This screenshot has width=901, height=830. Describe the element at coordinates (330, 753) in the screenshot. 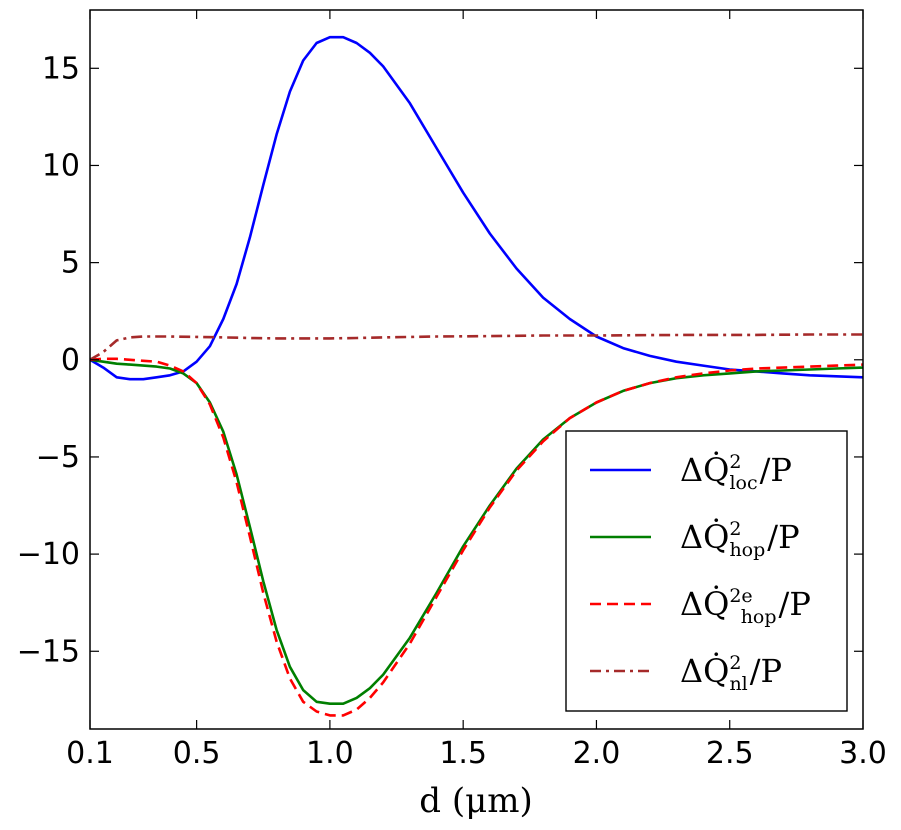

I see `x-tick-label: 1.0` at that location.